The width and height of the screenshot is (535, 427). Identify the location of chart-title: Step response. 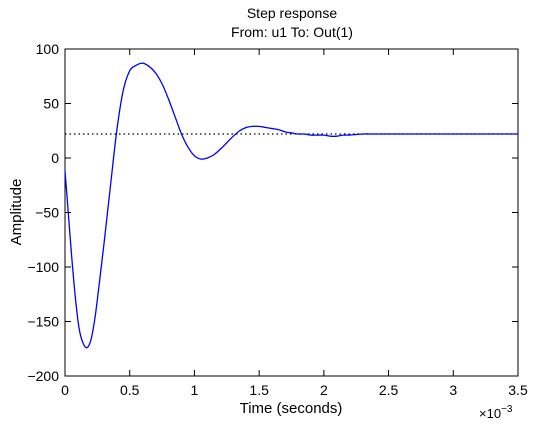
(292, 13).